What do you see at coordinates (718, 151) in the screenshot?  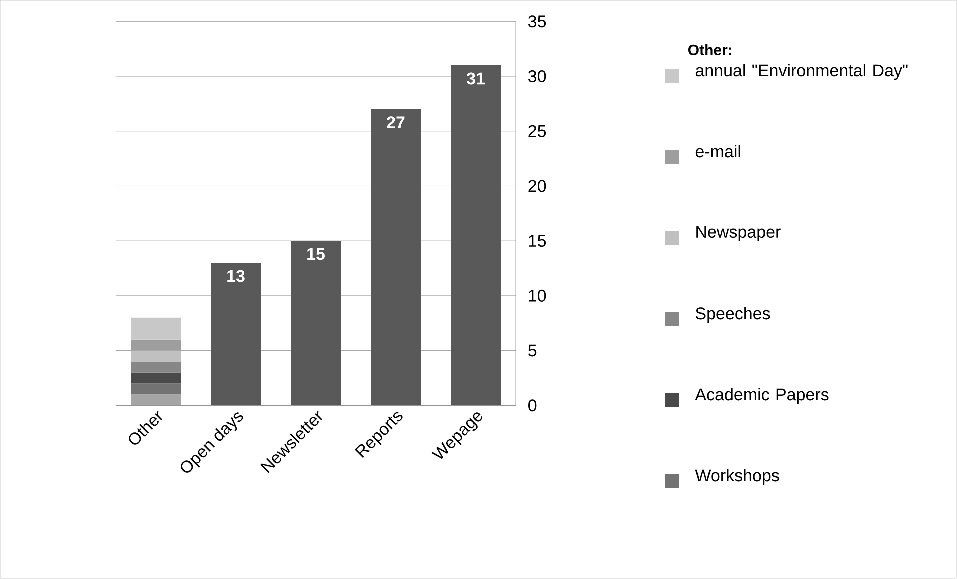 I see `legend-label: e-mail` at bounding box center [718, 151].